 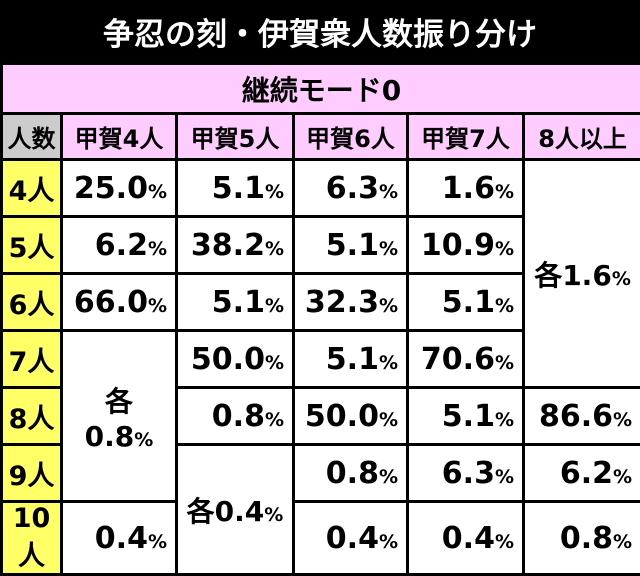 I want to click on header-cell: 甲賀6人, so click(x=351, y=137).